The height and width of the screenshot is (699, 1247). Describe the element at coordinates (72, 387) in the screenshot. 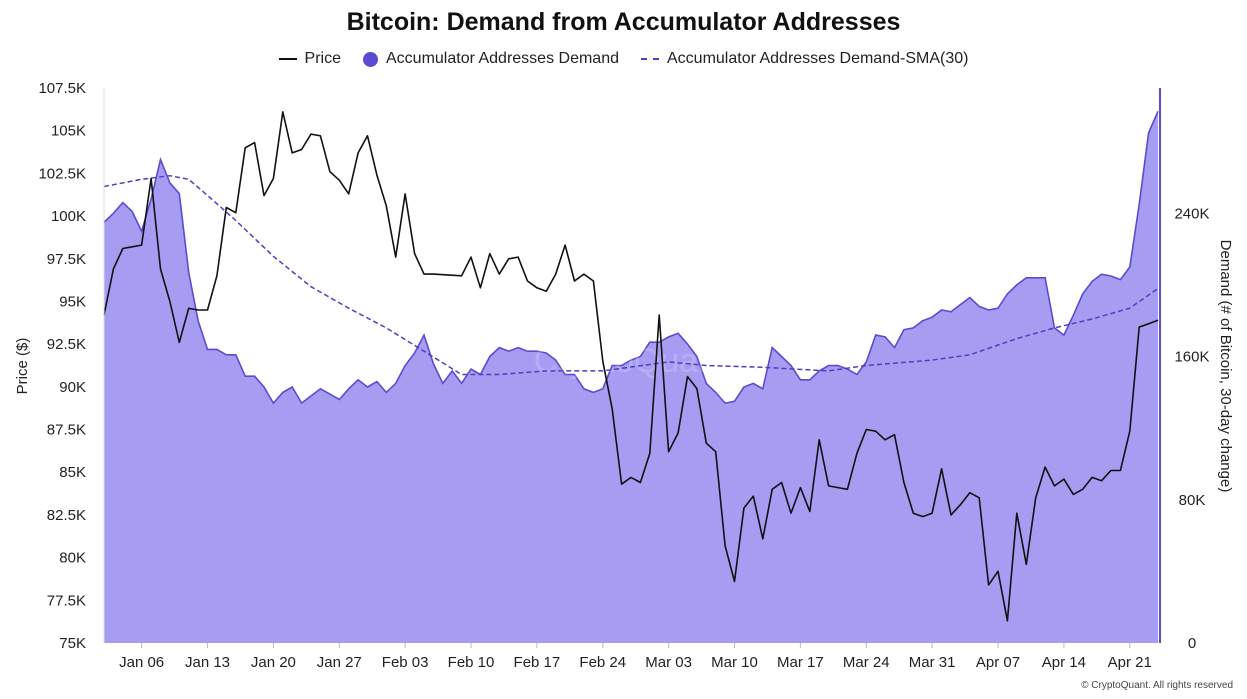

I see `left-tick-label: 90K` at that location.